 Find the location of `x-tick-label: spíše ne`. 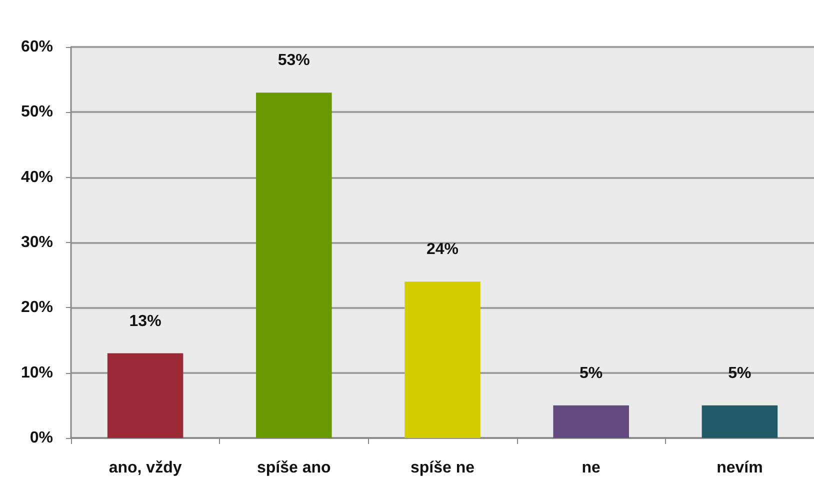

x-tick-label: spíše ne is located at coordinates (442, 468).